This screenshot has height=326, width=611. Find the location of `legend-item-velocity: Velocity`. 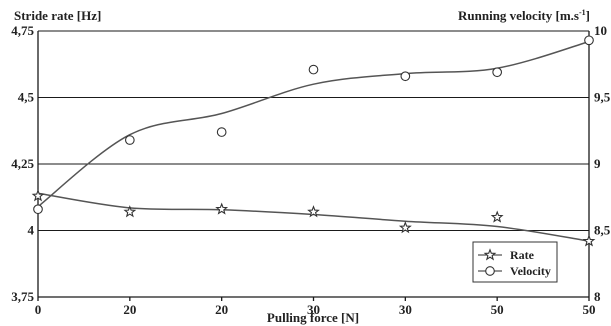

legend-item-velocity: Velocity is located at coordinates (514, 271).